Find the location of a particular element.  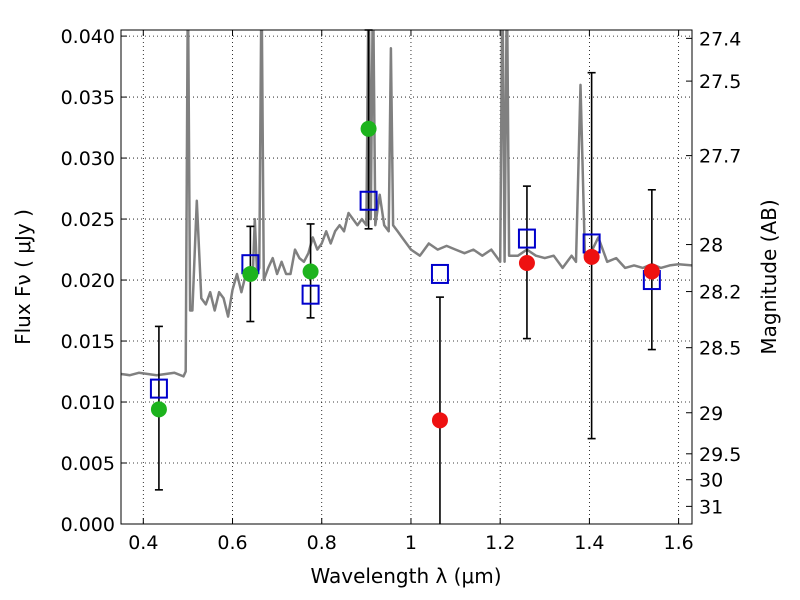

x-tick-label: 0.4 is located at coordinates (143, 543).